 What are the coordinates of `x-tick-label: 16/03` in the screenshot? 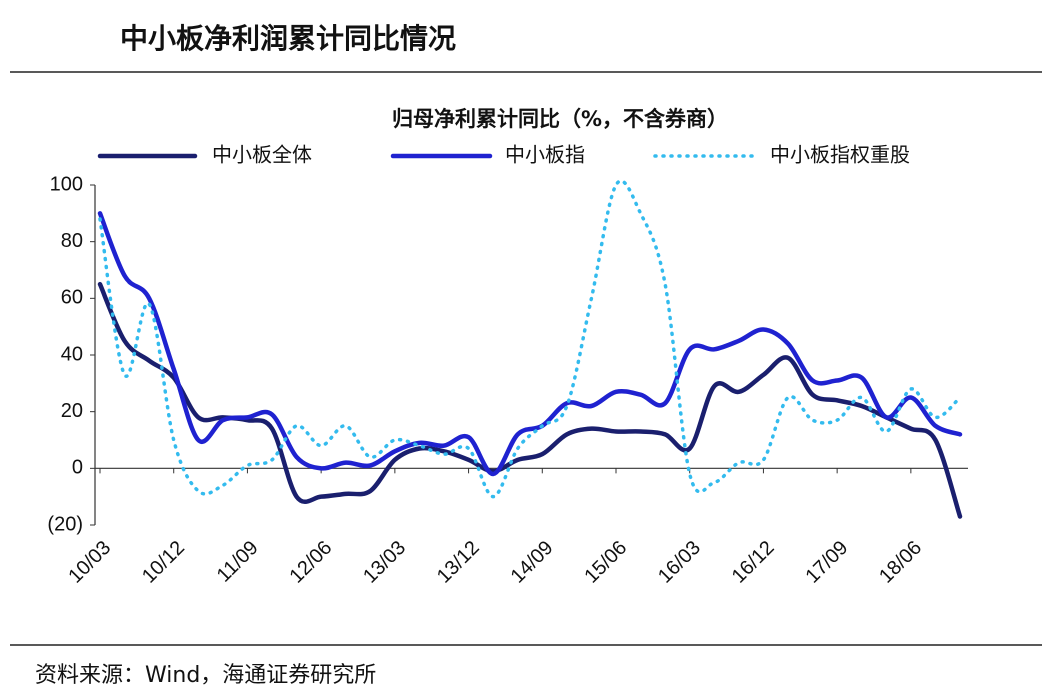 It's located at (679, 562).